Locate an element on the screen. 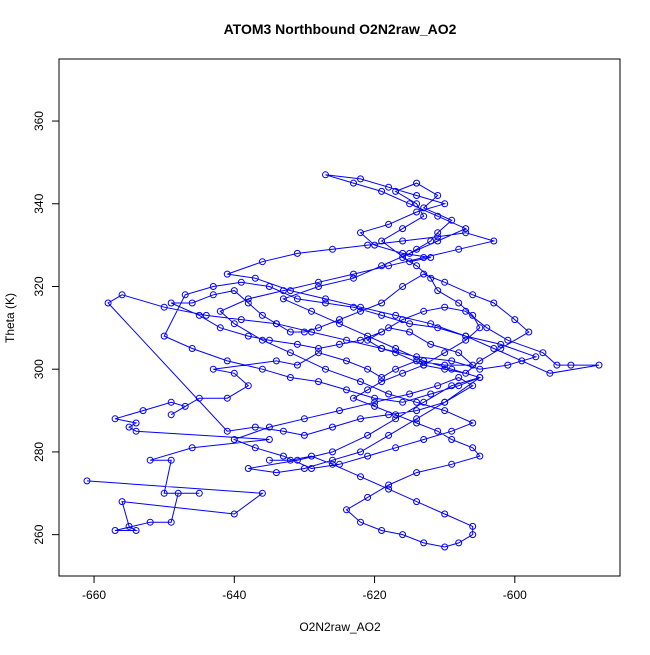 This screenshot has width=650, height=655. x-tick-label: -620 is located at coordinates (375, 595).